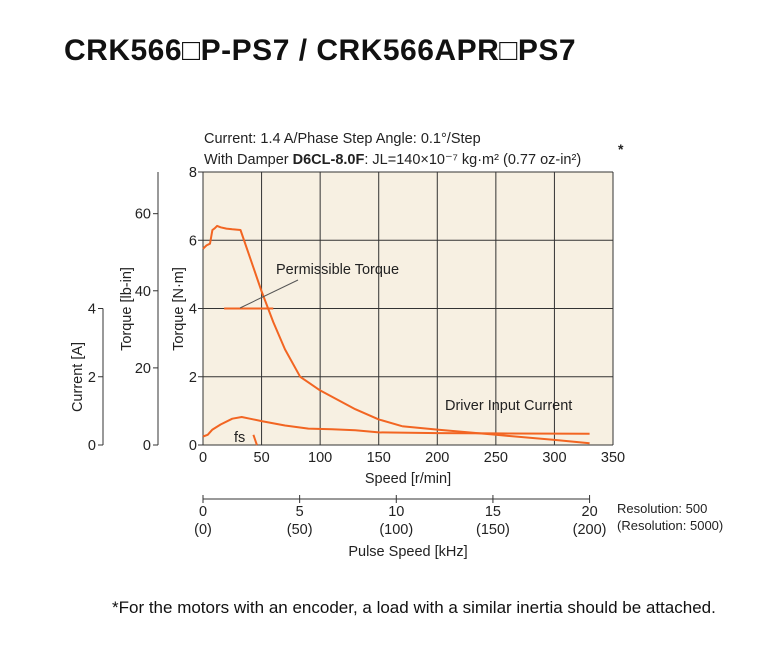 The width and height of the screenshot is (779, 651). I want to click on pulse-tick-alt-label: (200), so click(590, 530).